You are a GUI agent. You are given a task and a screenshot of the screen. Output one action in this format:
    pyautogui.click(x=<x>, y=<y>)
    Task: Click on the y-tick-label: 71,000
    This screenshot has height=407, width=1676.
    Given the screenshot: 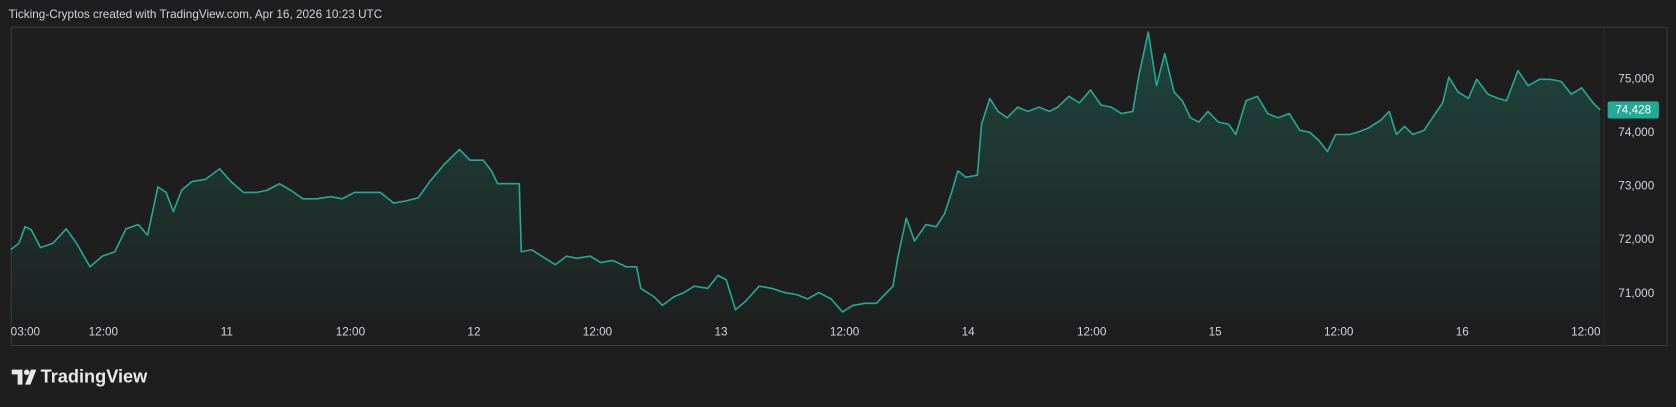 What is the action you would take?
    pyautogui.click(x=1636, y=293)
    